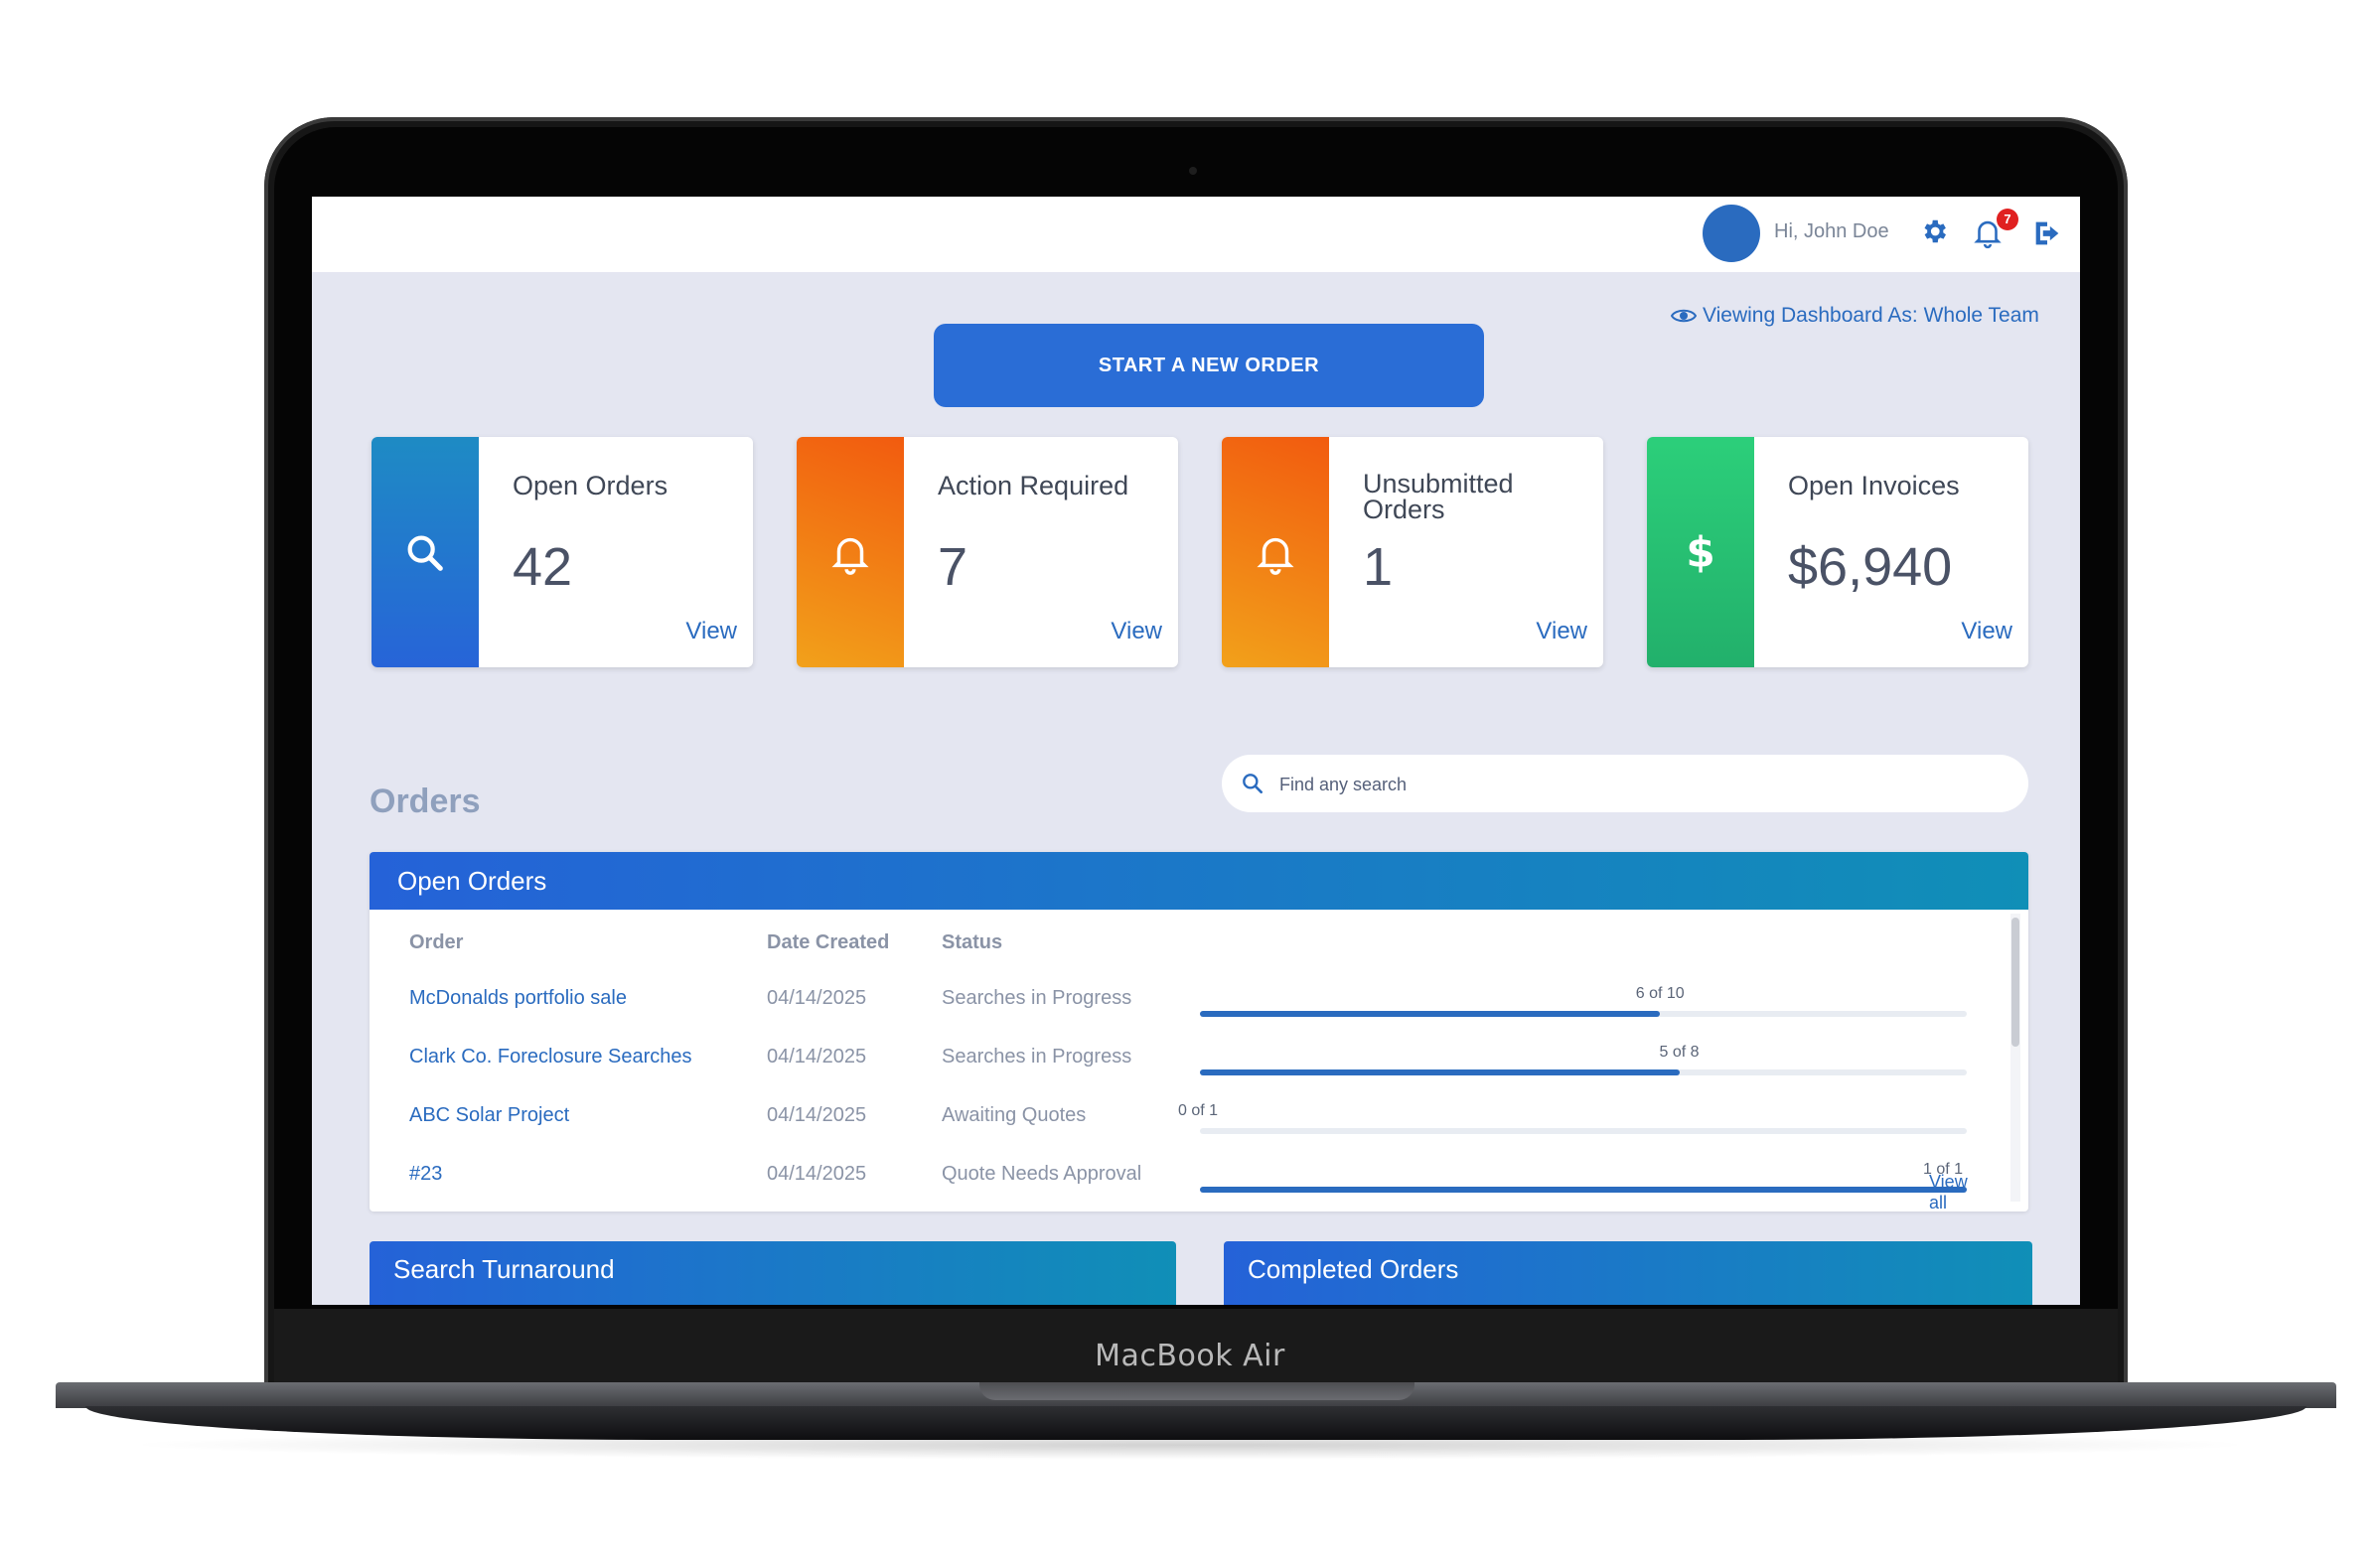 This screenshot has height=1567, width=2380. I want to click on scrollbar-thumb, so click(2015, 982).